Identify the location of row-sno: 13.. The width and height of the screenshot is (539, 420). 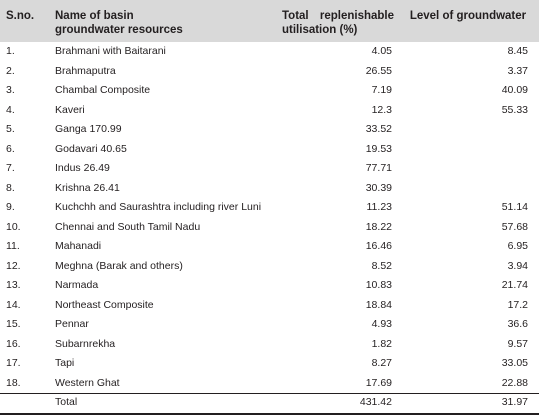
(13, 285).